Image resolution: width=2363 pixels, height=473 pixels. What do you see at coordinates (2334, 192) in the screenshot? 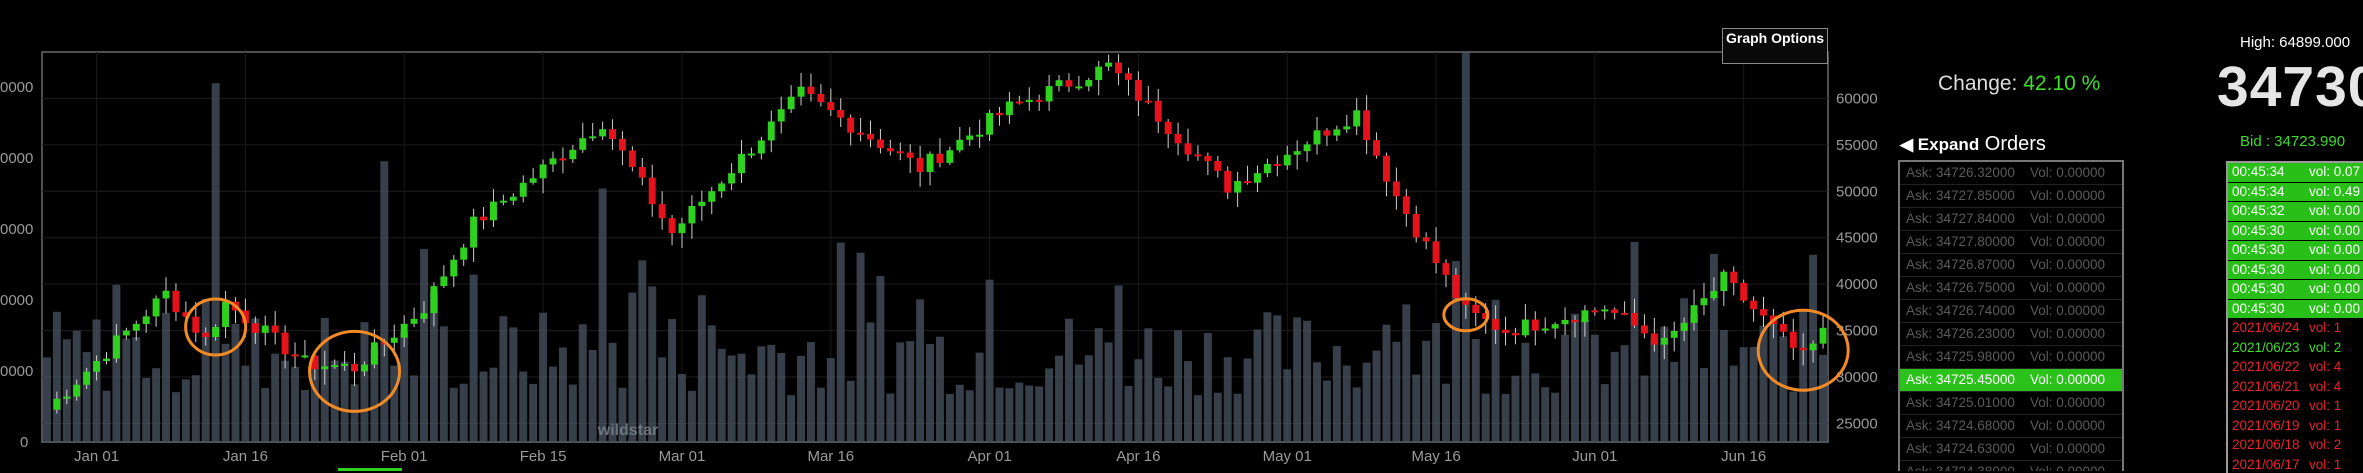
I see `trade-volume: vol: 0.49` at bounding box center [2334, 192].